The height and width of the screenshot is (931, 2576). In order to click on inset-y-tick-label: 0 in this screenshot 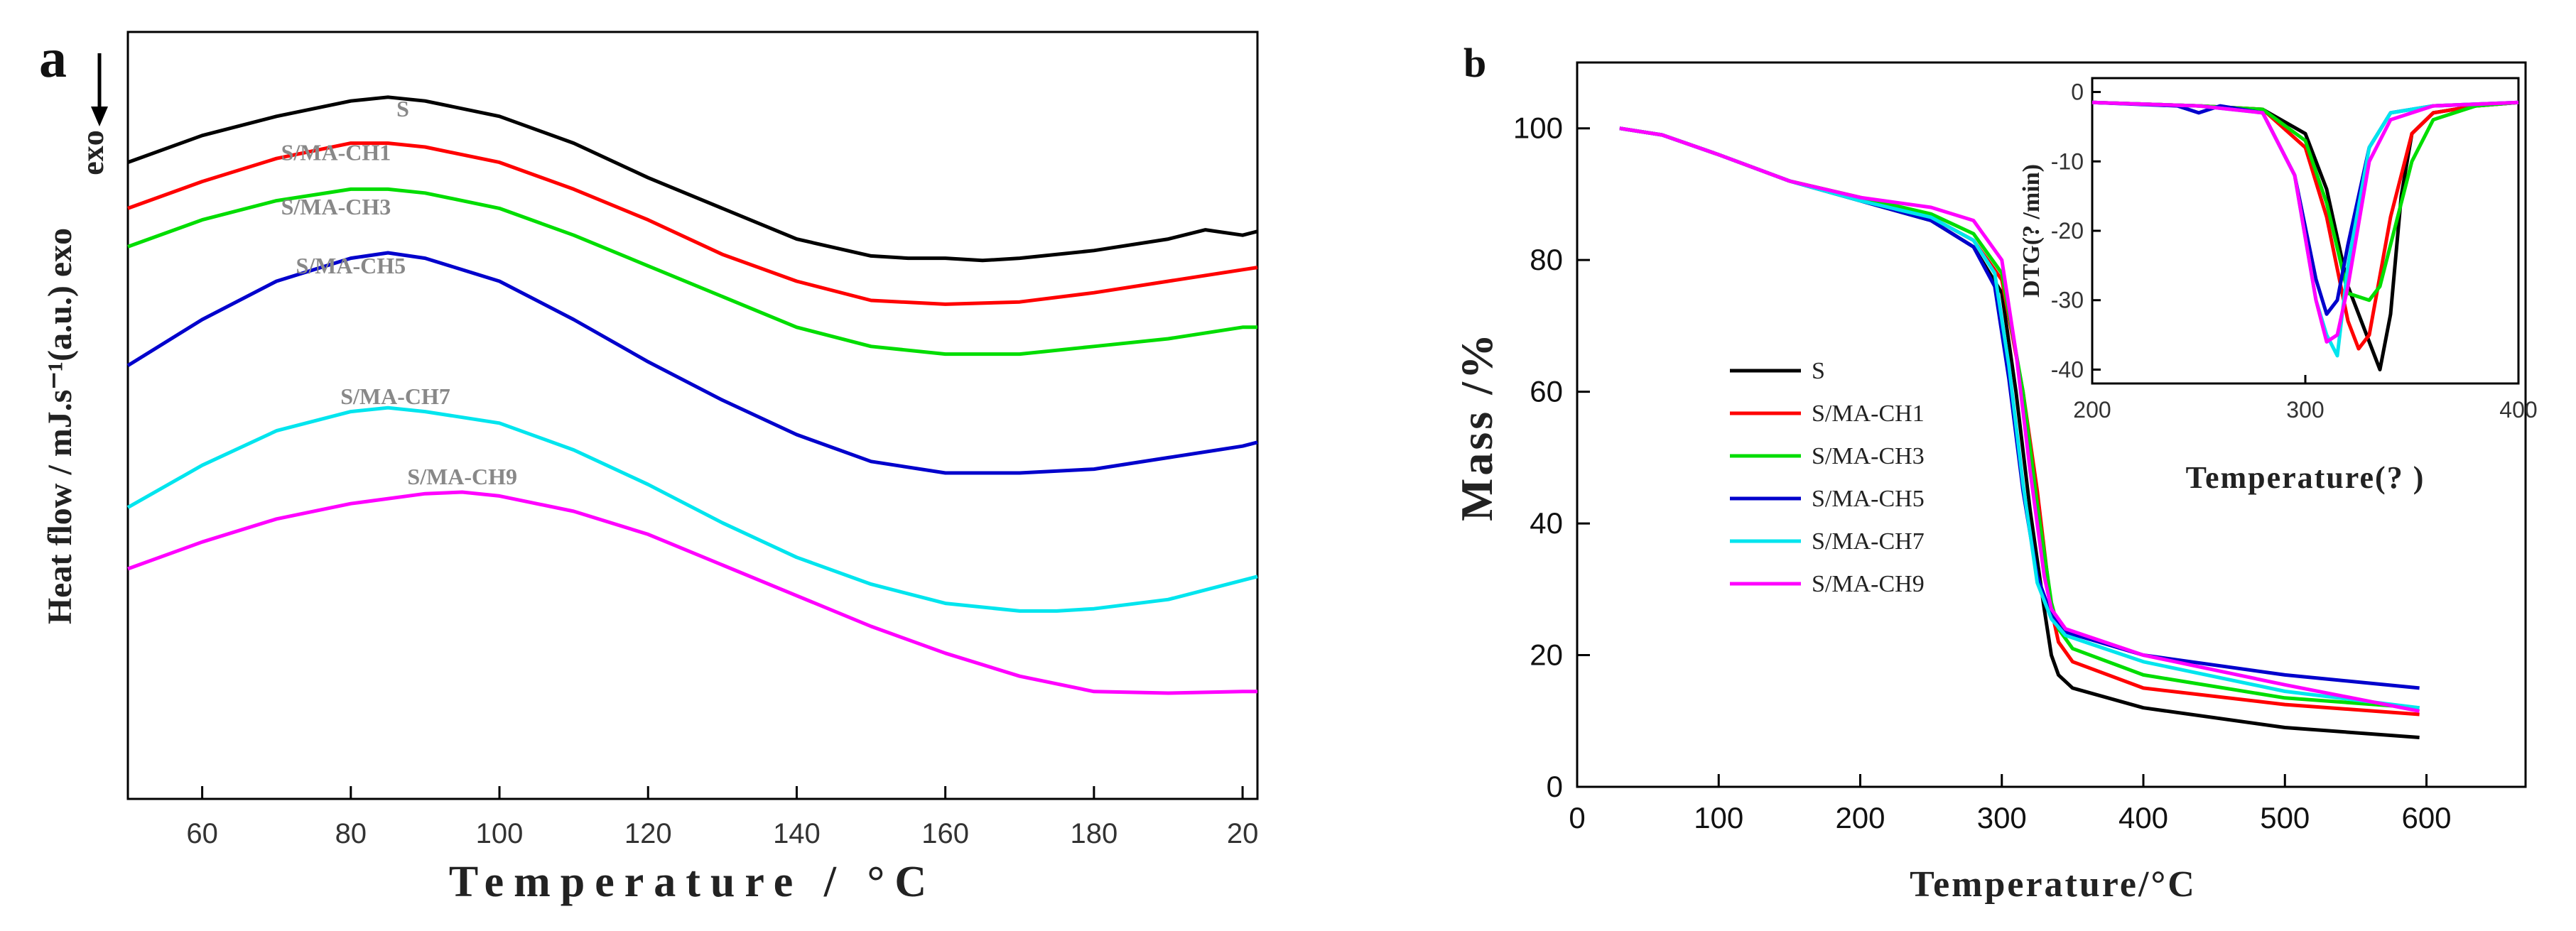, I will do `click(2077, 92)`.